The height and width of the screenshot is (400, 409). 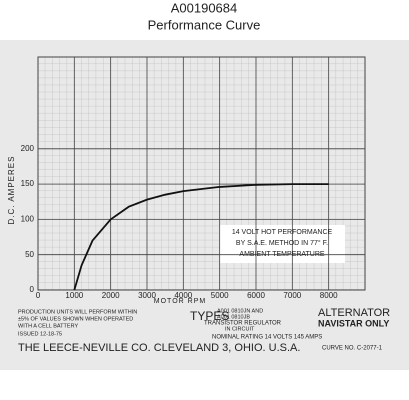 What do you see at coordinates (28, 183) in the screenshot?
I see `y-tick-label: 150` at bounding box center [28, 183].